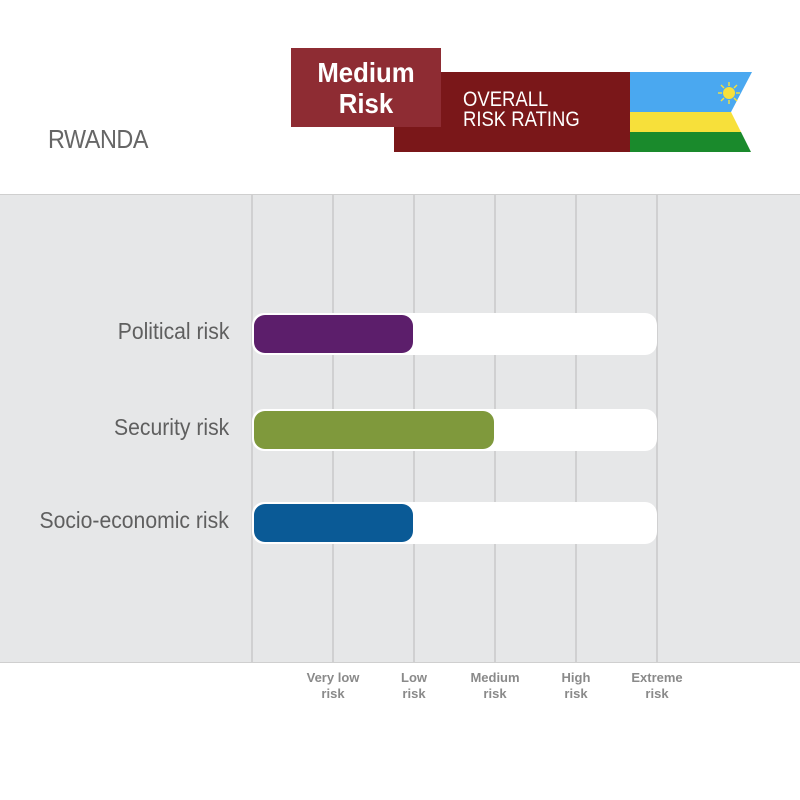 The height and width of the screenshot is (800, 800). What do you see at coordinates (374, 430) in the screenshot?
I see `bar-security-risk` at bounding box center [374, 430].